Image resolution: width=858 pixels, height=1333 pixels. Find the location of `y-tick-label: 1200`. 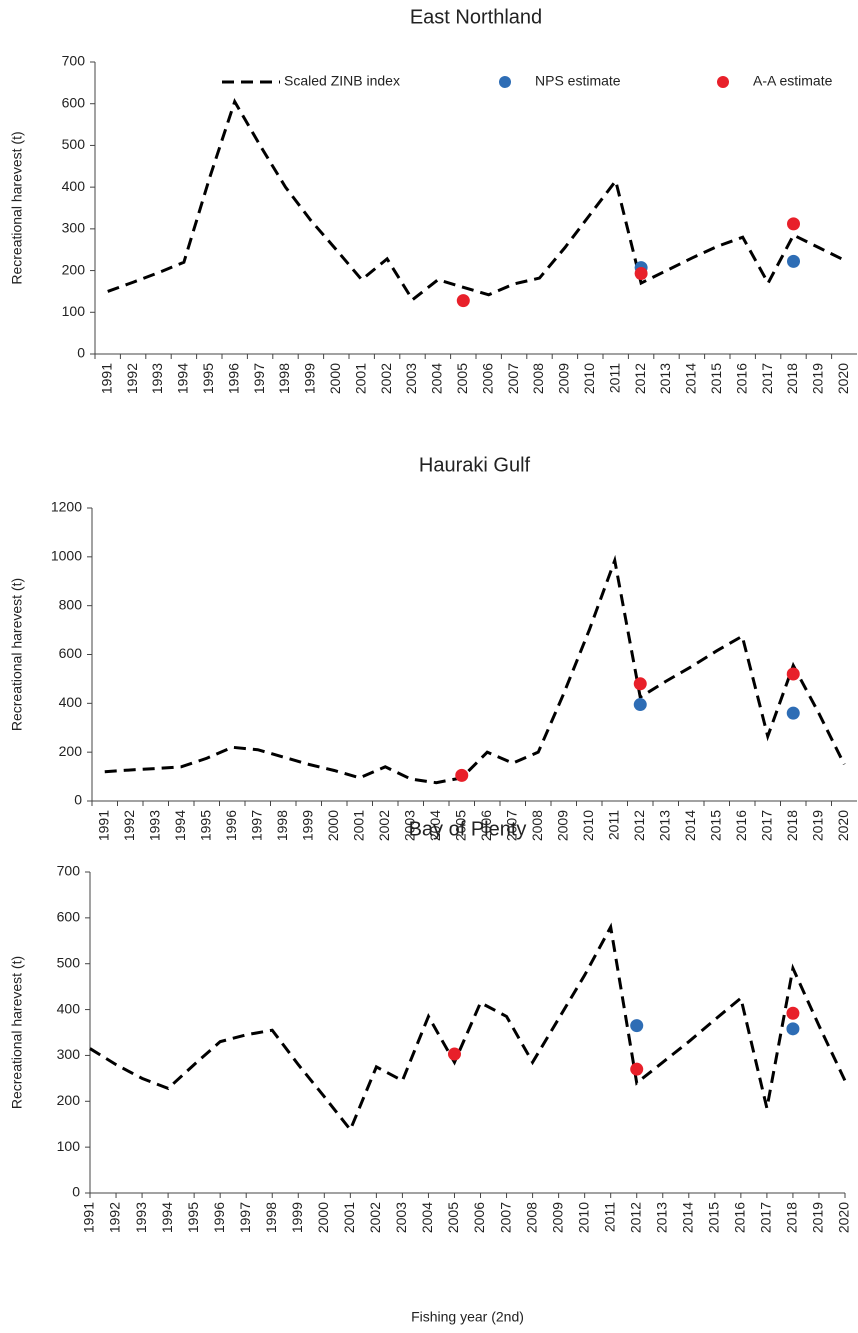

y-tick-label: 1200 is located at coordinates (66, 507).